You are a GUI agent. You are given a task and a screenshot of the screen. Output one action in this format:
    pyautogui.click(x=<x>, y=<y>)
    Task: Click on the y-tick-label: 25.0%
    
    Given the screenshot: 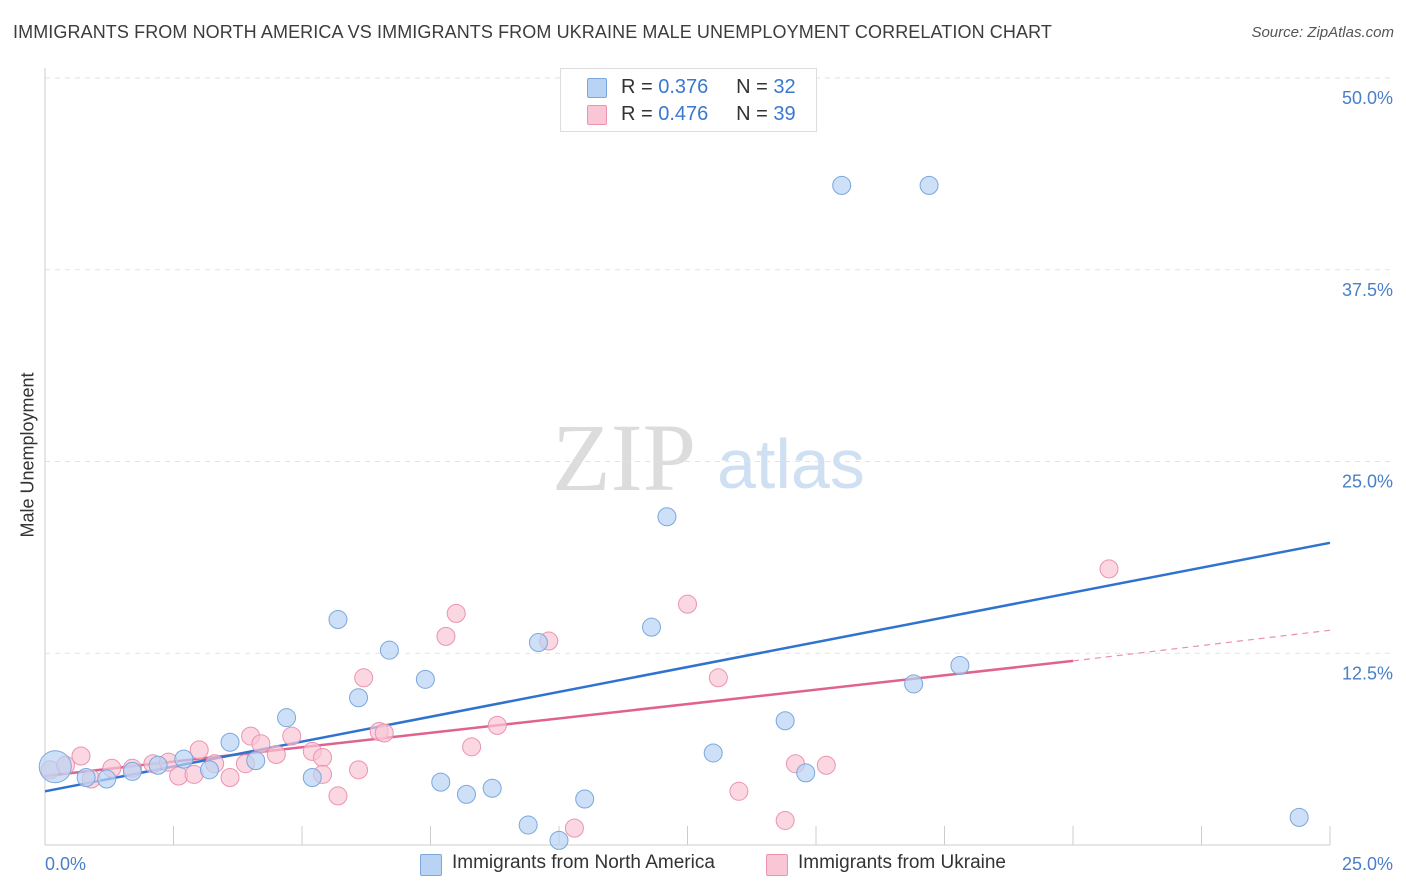 What is the action you would take?
    pyautogui.click(x=1367, y=482)
    